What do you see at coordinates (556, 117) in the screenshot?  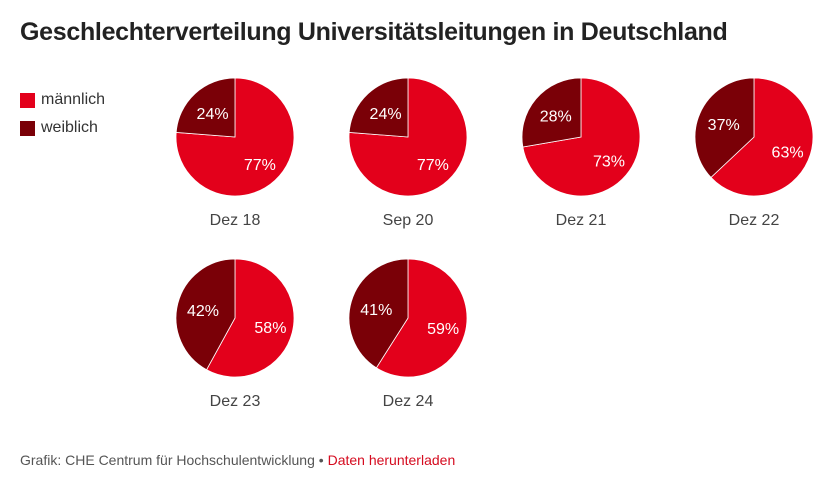 I see `pie-3-label-weiblich: 28%` at bounding box center [556, 117].